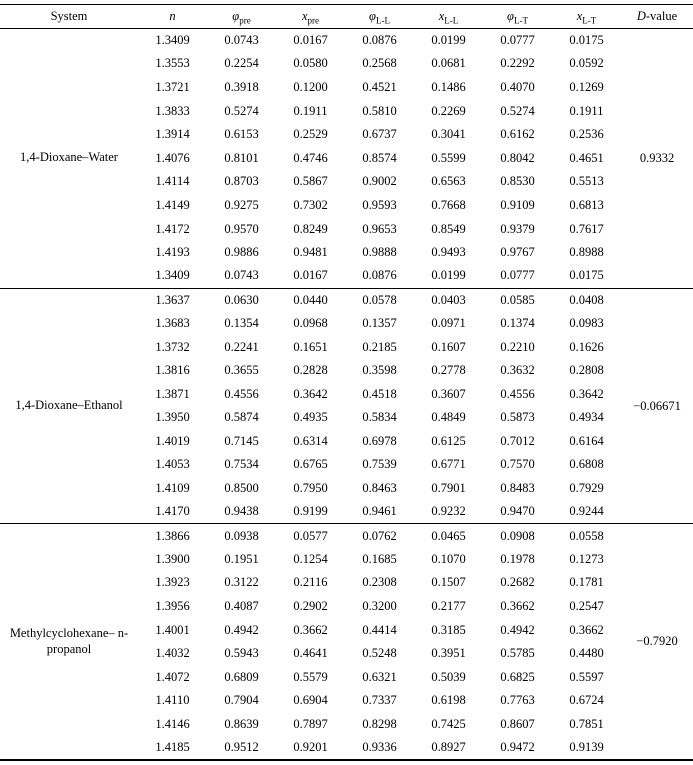 The image size is (693, 765). I want to click on cell-x-l-l: 0.2177, so click(448, 606).